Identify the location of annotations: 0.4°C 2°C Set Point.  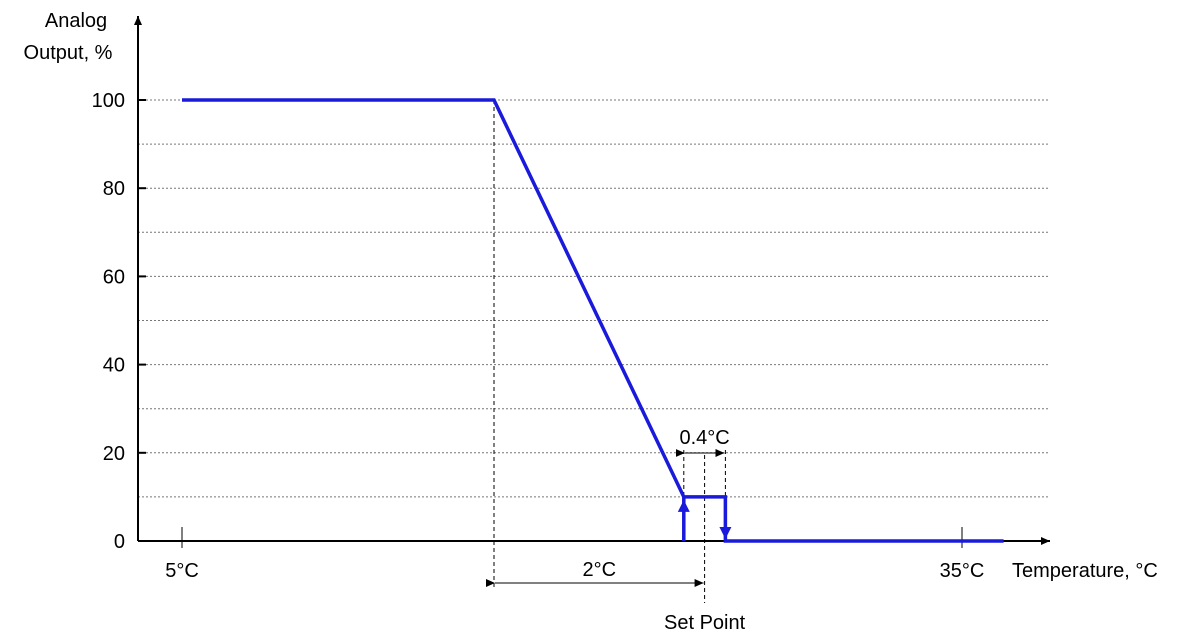
(616, 530).